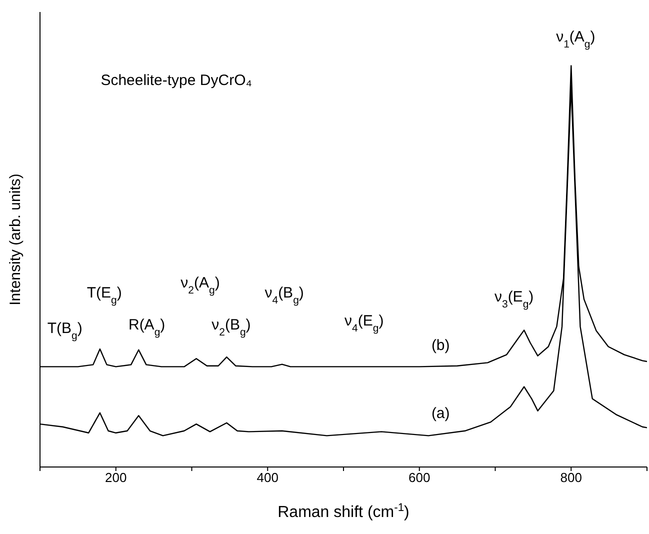  What do you see at coordinates (344, 511) in the screenshot?
I see `x-axis-title: Raman shift (cm$^{-1}$)` at bounding box center [344, 511].